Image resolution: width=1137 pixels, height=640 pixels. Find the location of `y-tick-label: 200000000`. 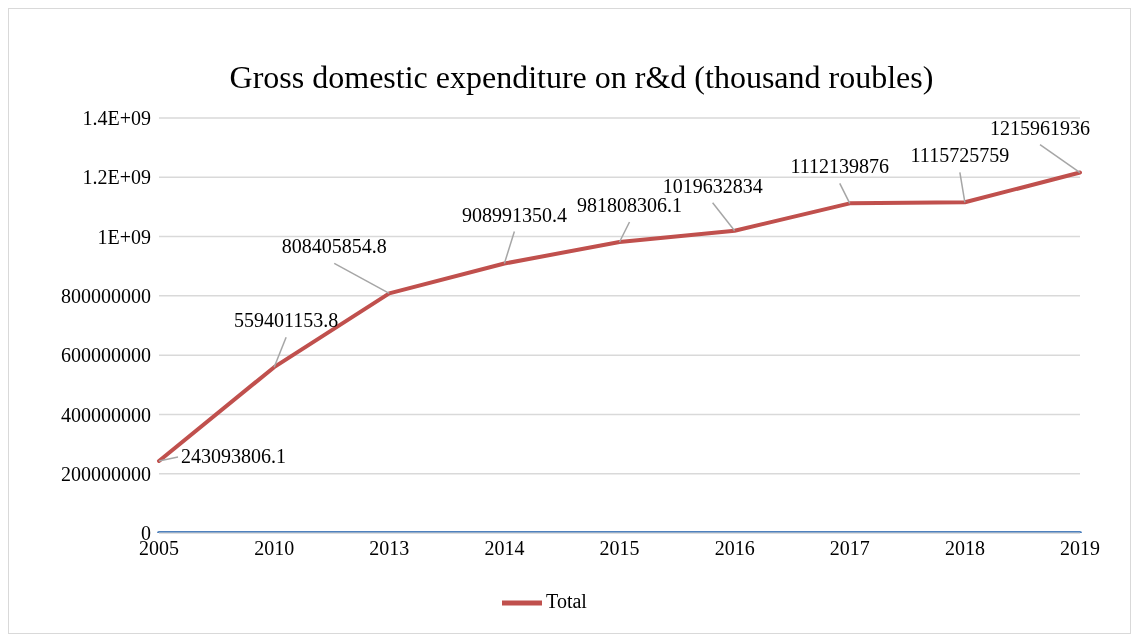

y-tick-label: 200000000 is located at coordinates (106, 473).